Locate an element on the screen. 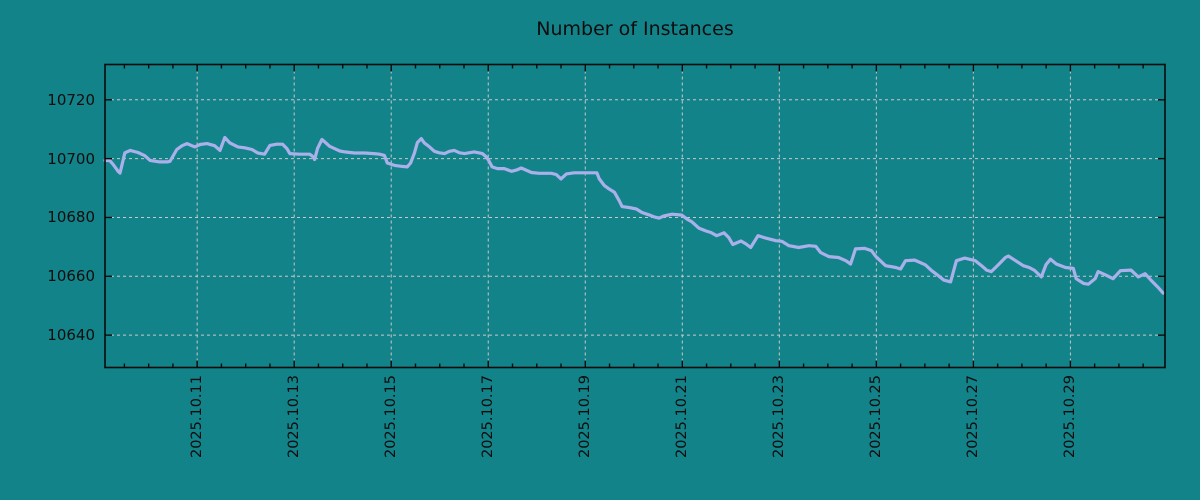 The height and width of the screenshot is (500, 1200). x-tick-label: 2025.10.21 is located at coordinates (682, 416).